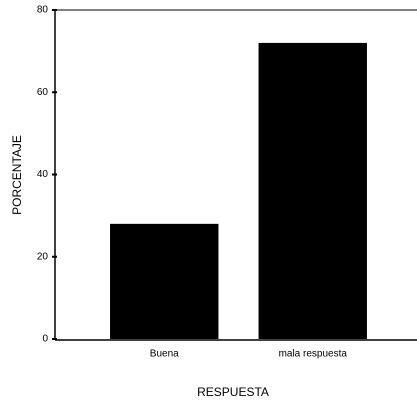 The image size is (417, 404). What do you see at coordinates (233, 392) in the screenshot?
I see `x-axis-title: RESPUESTA` at bounding box center [233, 392].